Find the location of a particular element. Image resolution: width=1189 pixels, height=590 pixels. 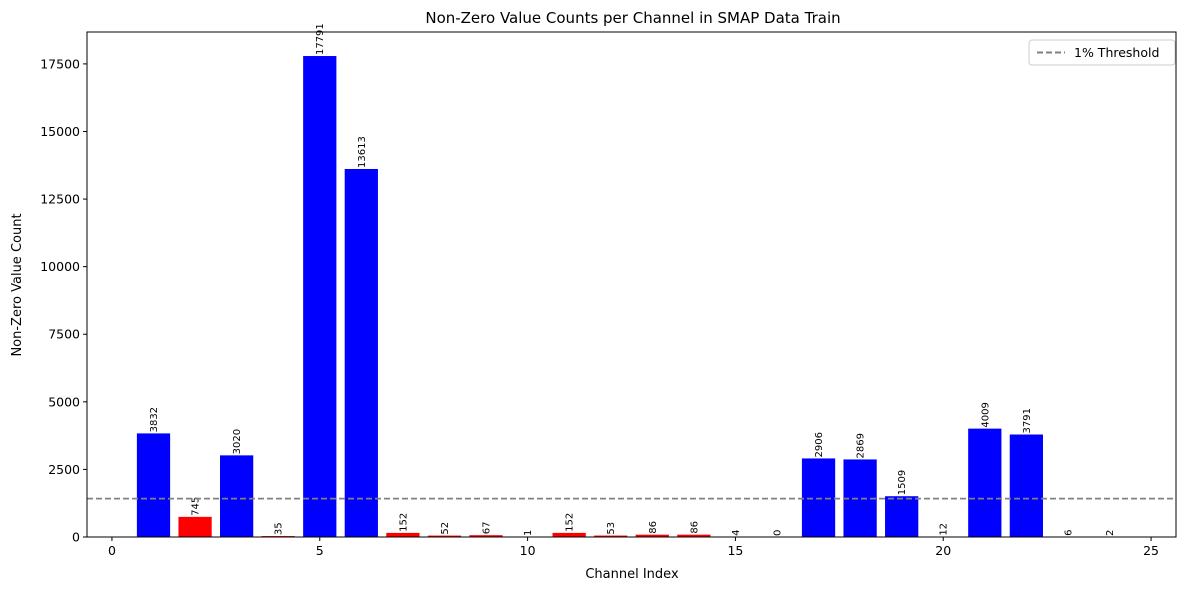

data-label-channel-23: 6 is located at coordinates (1068, 532).